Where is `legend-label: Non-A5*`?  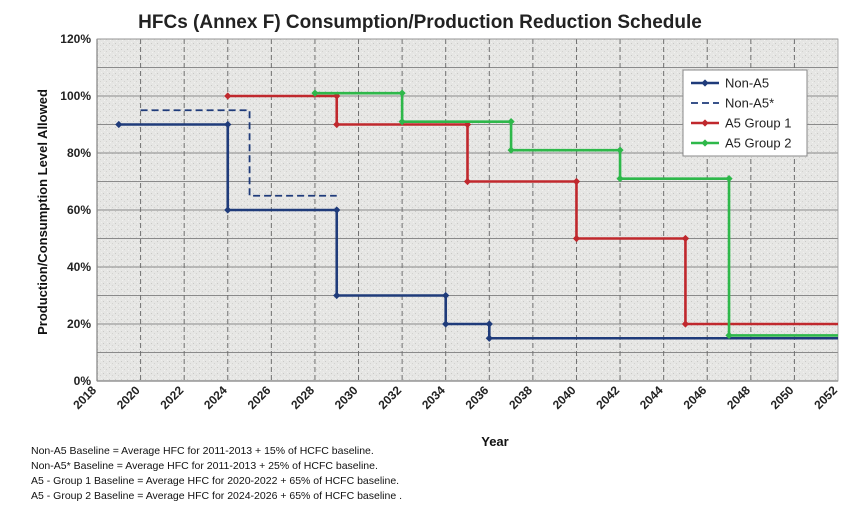 legend-label: Non-A5* is located at coordinates (749, 103).